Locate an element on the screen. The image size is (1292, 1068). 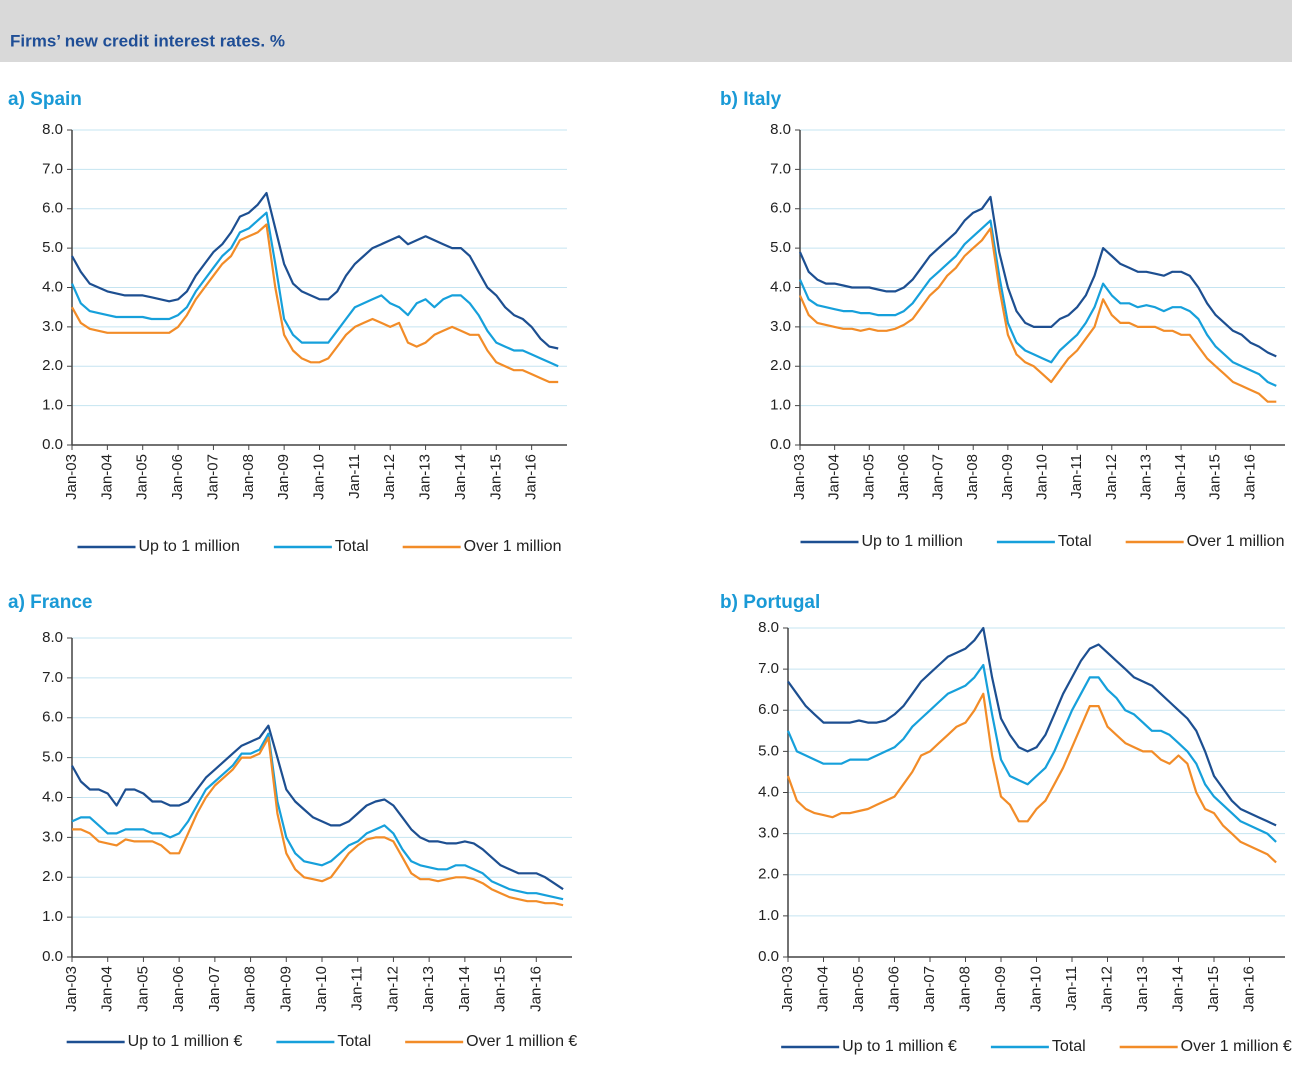
chart-title: a) France is located at coordinates (50, 602).